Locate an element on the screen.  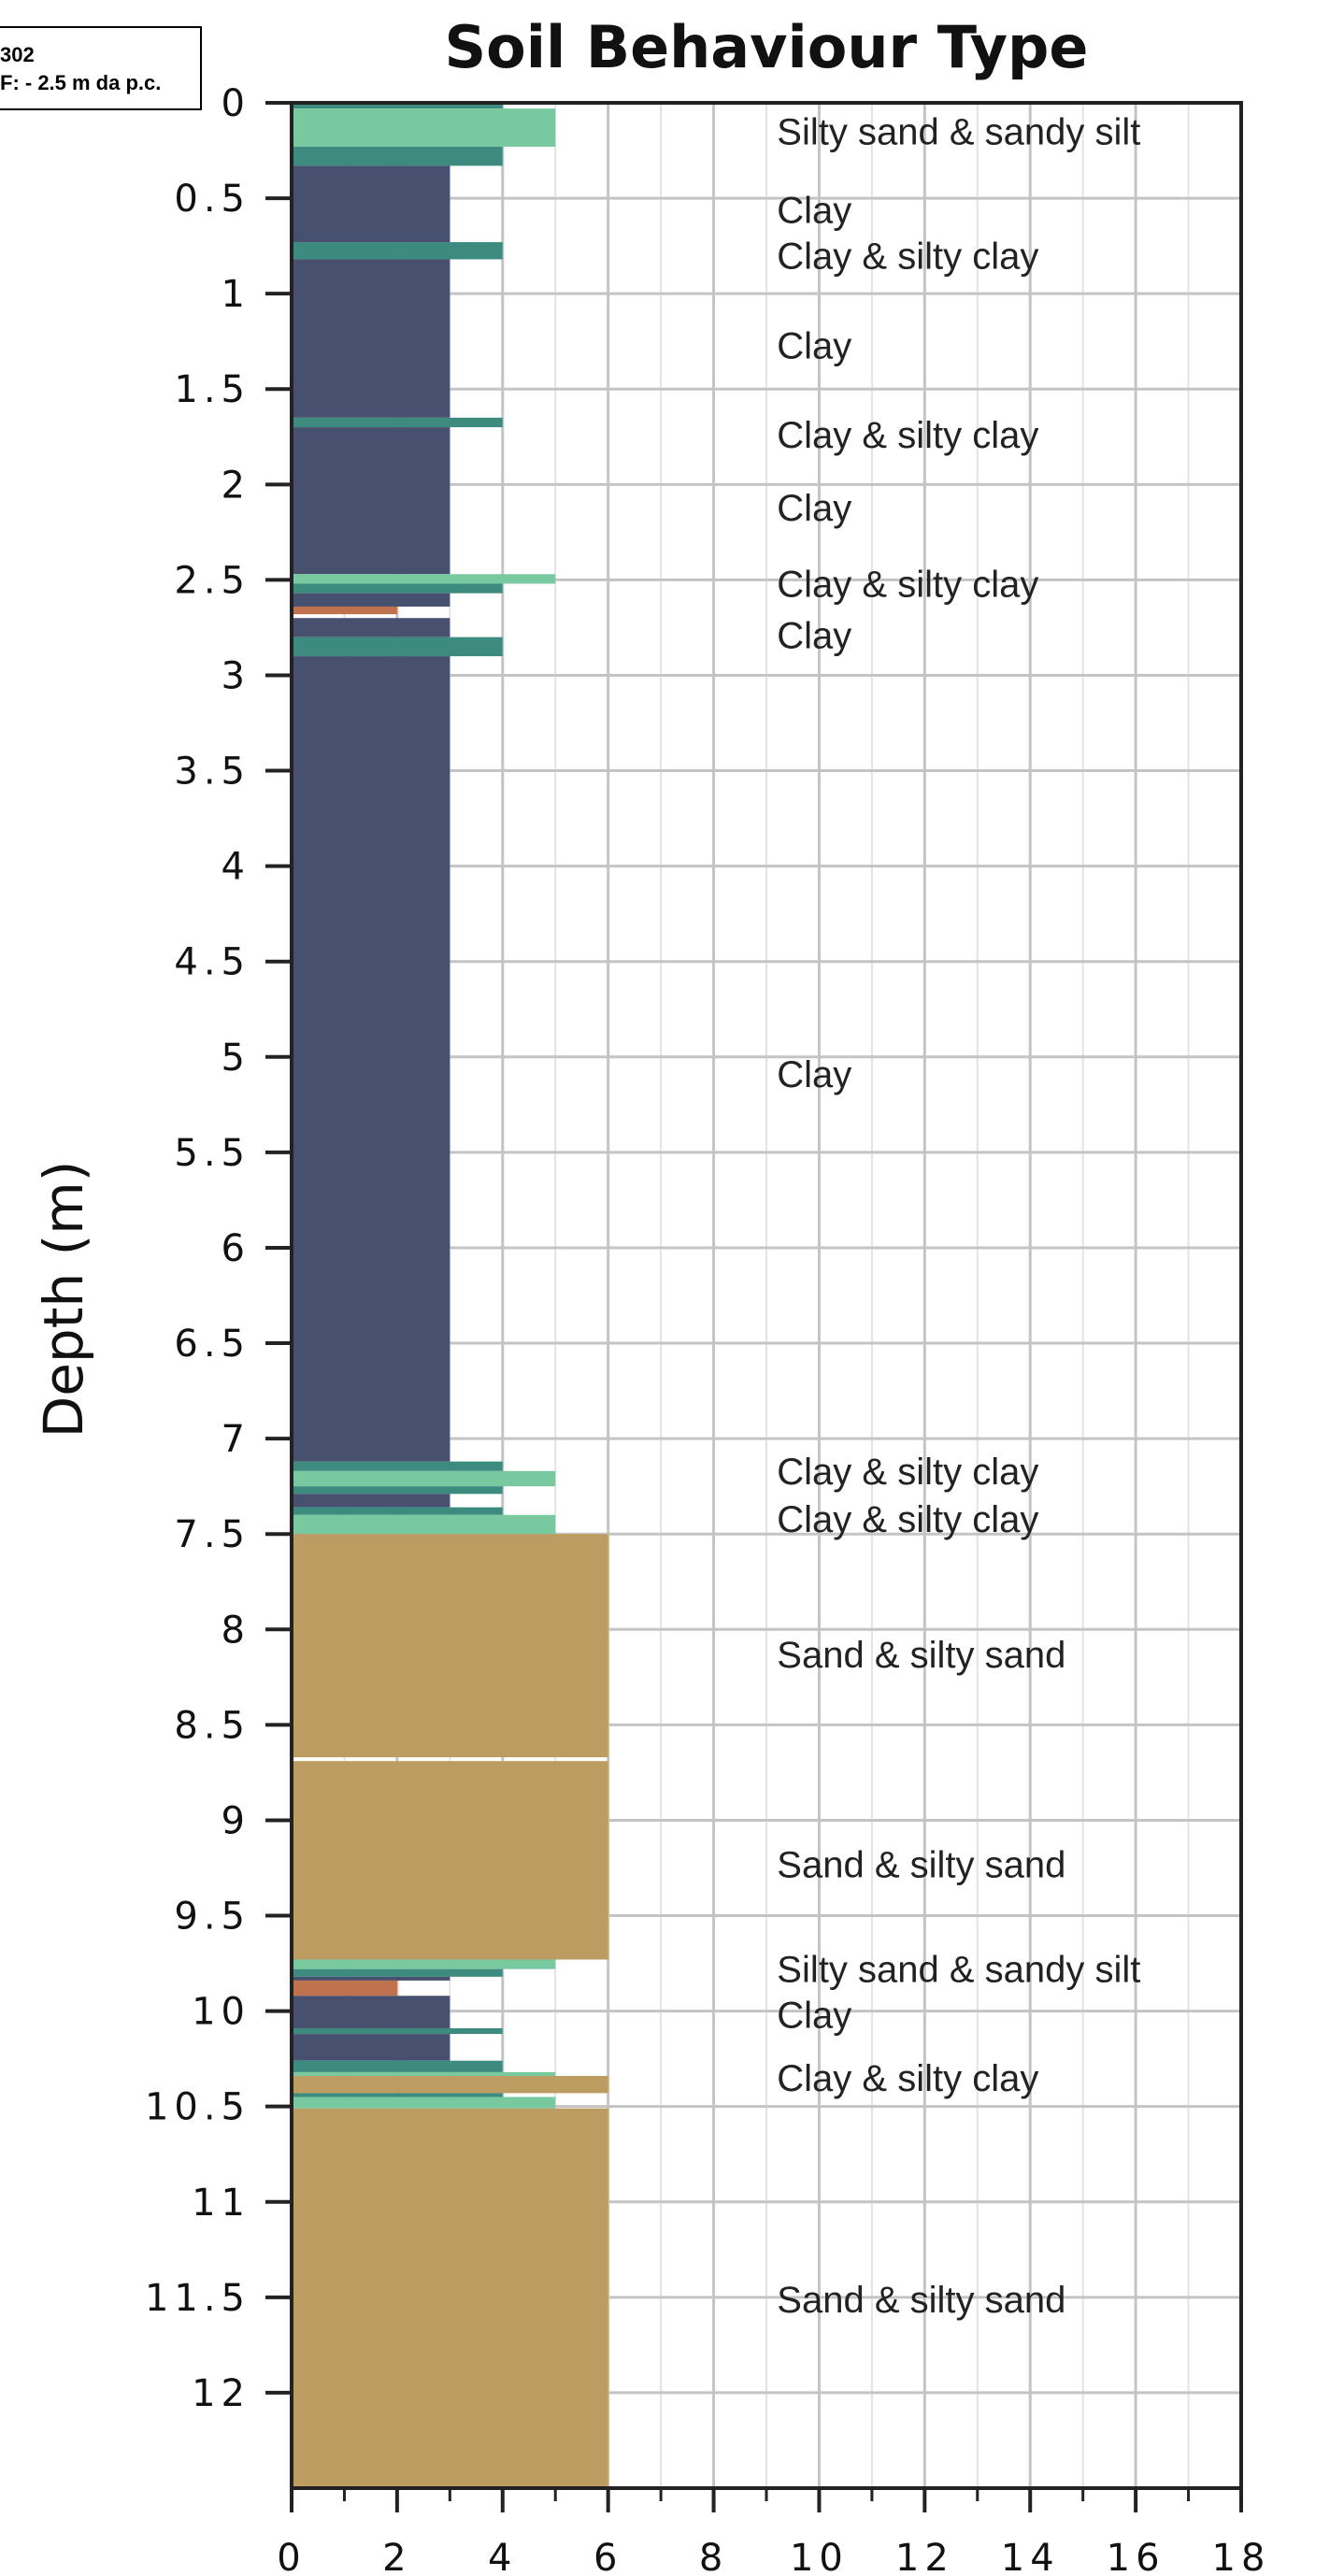
y-tick-label: 2 is located at coordinates (236, 485).